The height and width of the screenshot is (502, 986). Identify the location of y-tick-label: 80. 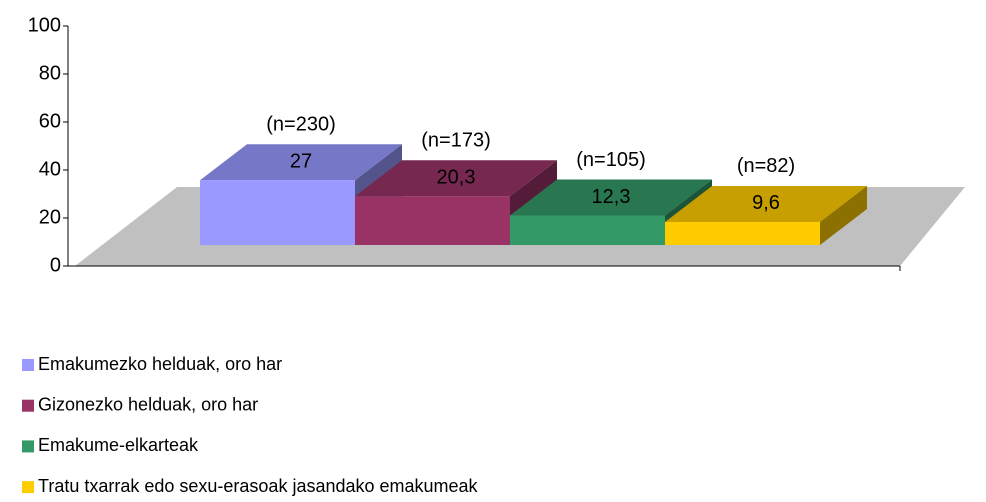
(50, 73).